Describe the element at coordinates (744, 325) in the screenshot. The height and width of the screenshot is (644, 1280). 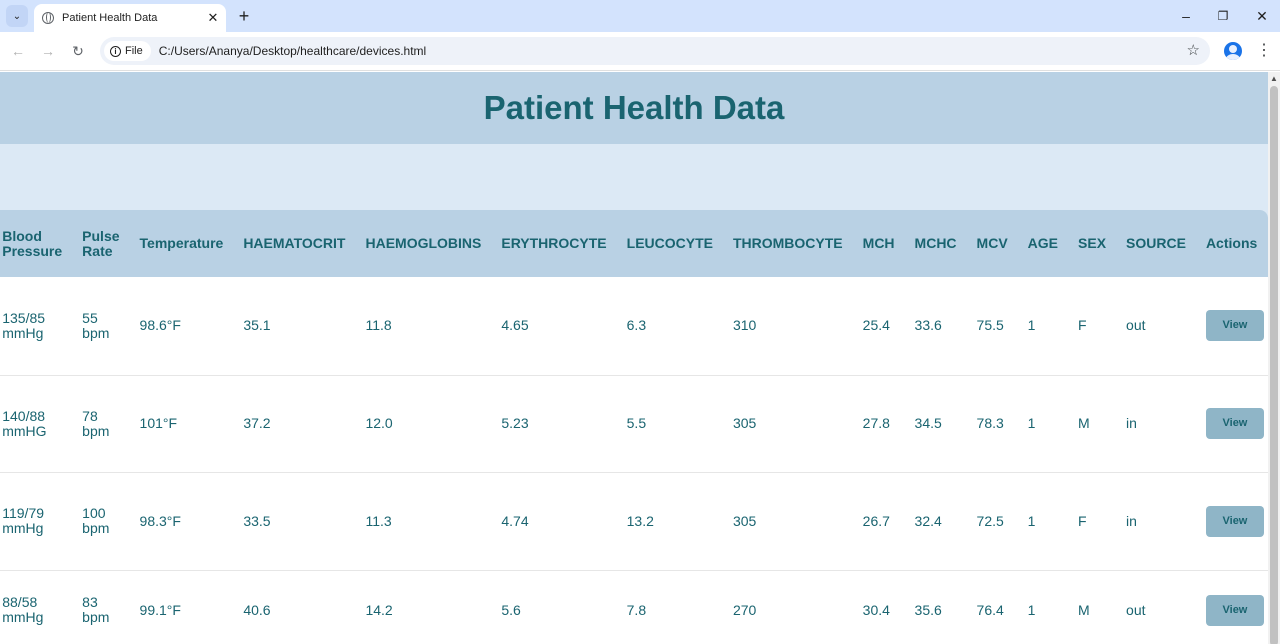
I see `cell-thrombocyte: 310` at that location.